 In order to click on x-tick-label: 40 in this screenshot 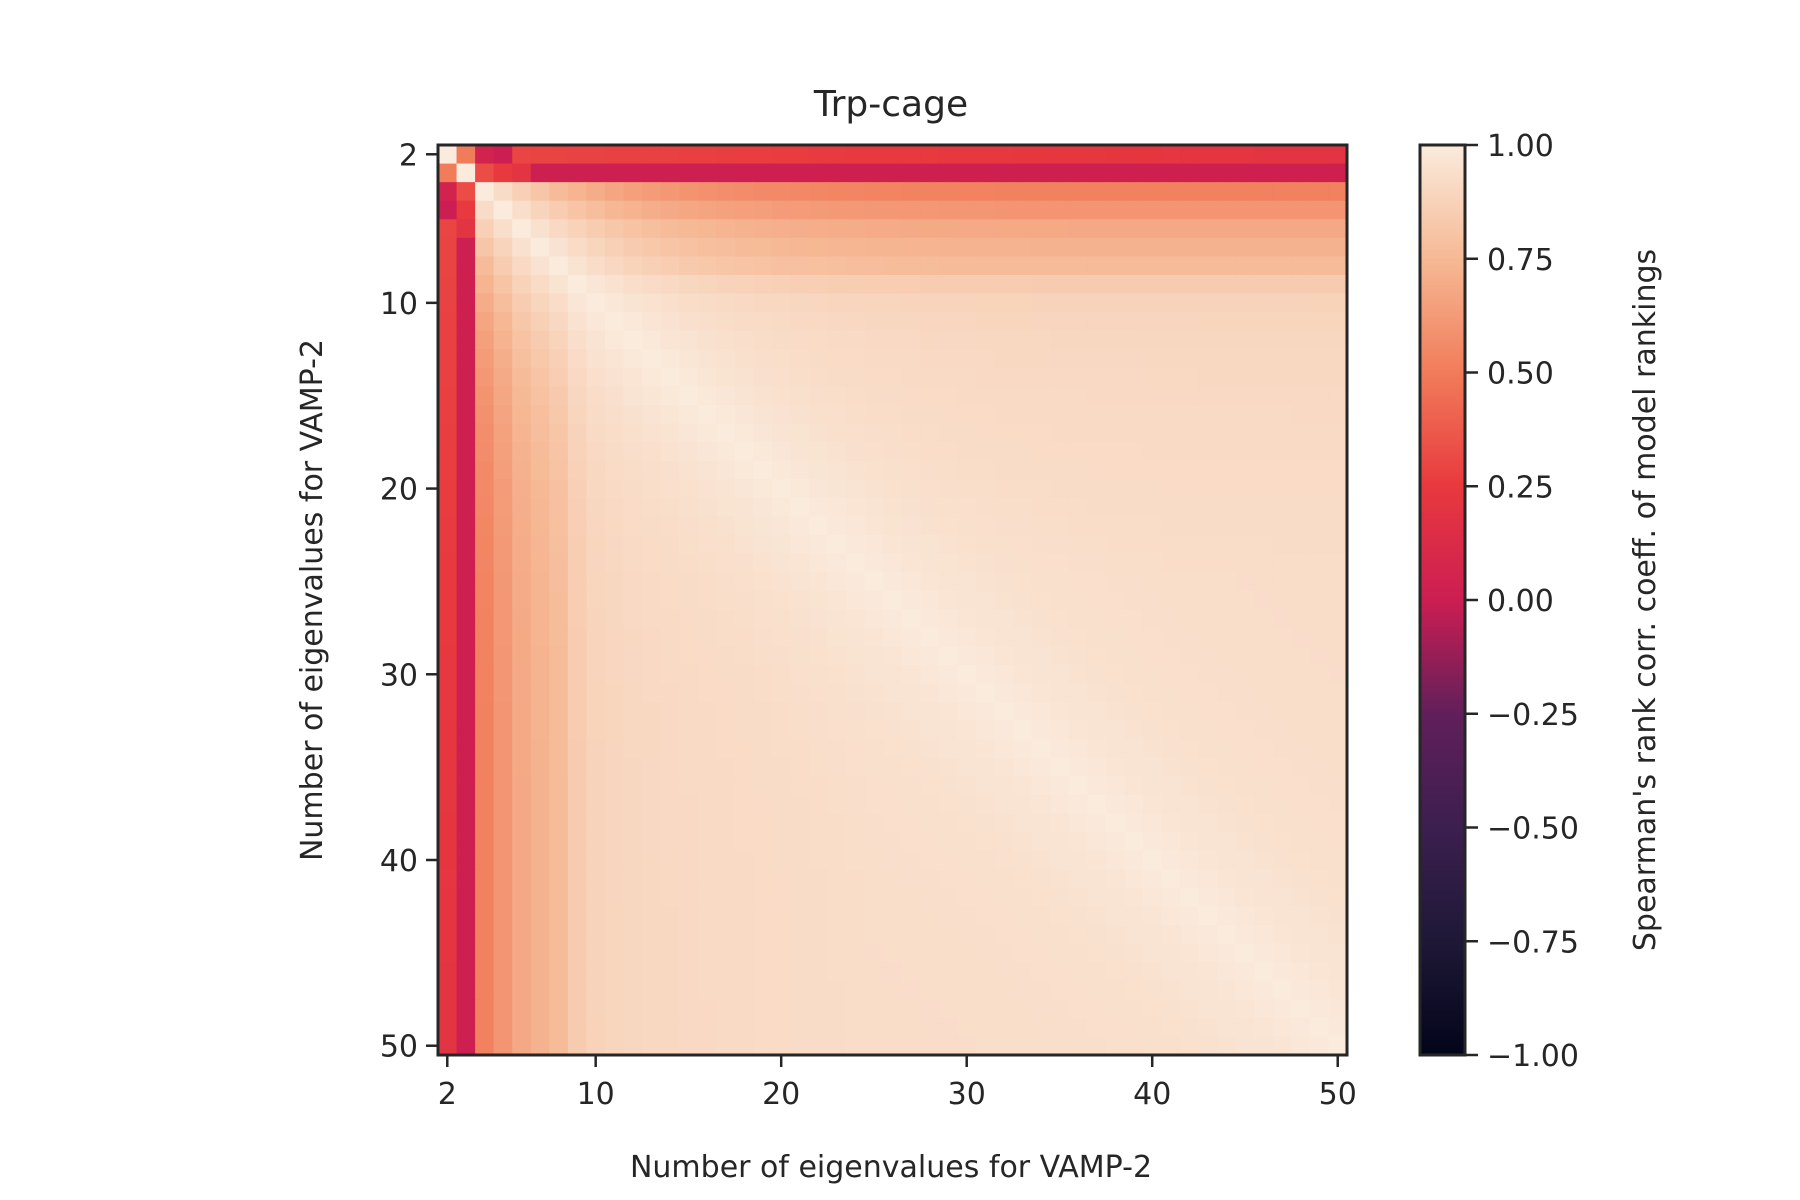, I will do `click(1152, 1094)`.